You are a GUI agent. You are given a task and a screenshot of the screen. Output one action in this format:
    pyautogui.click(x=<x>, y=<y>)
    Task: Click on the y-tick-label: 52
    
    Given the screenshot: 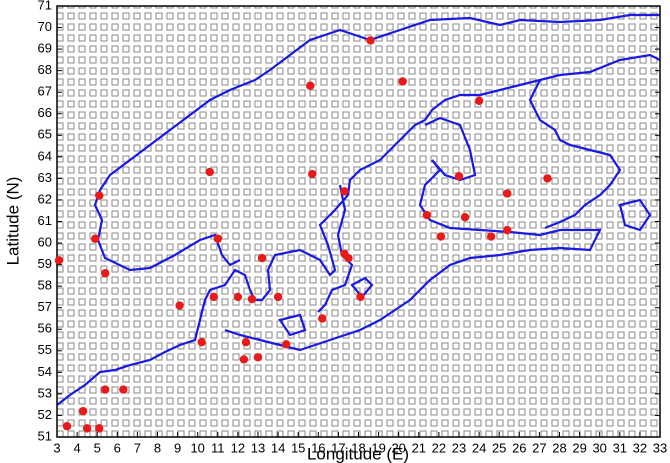 What is the action you would take?
    pyautogui.click(x=45, y=414)
    